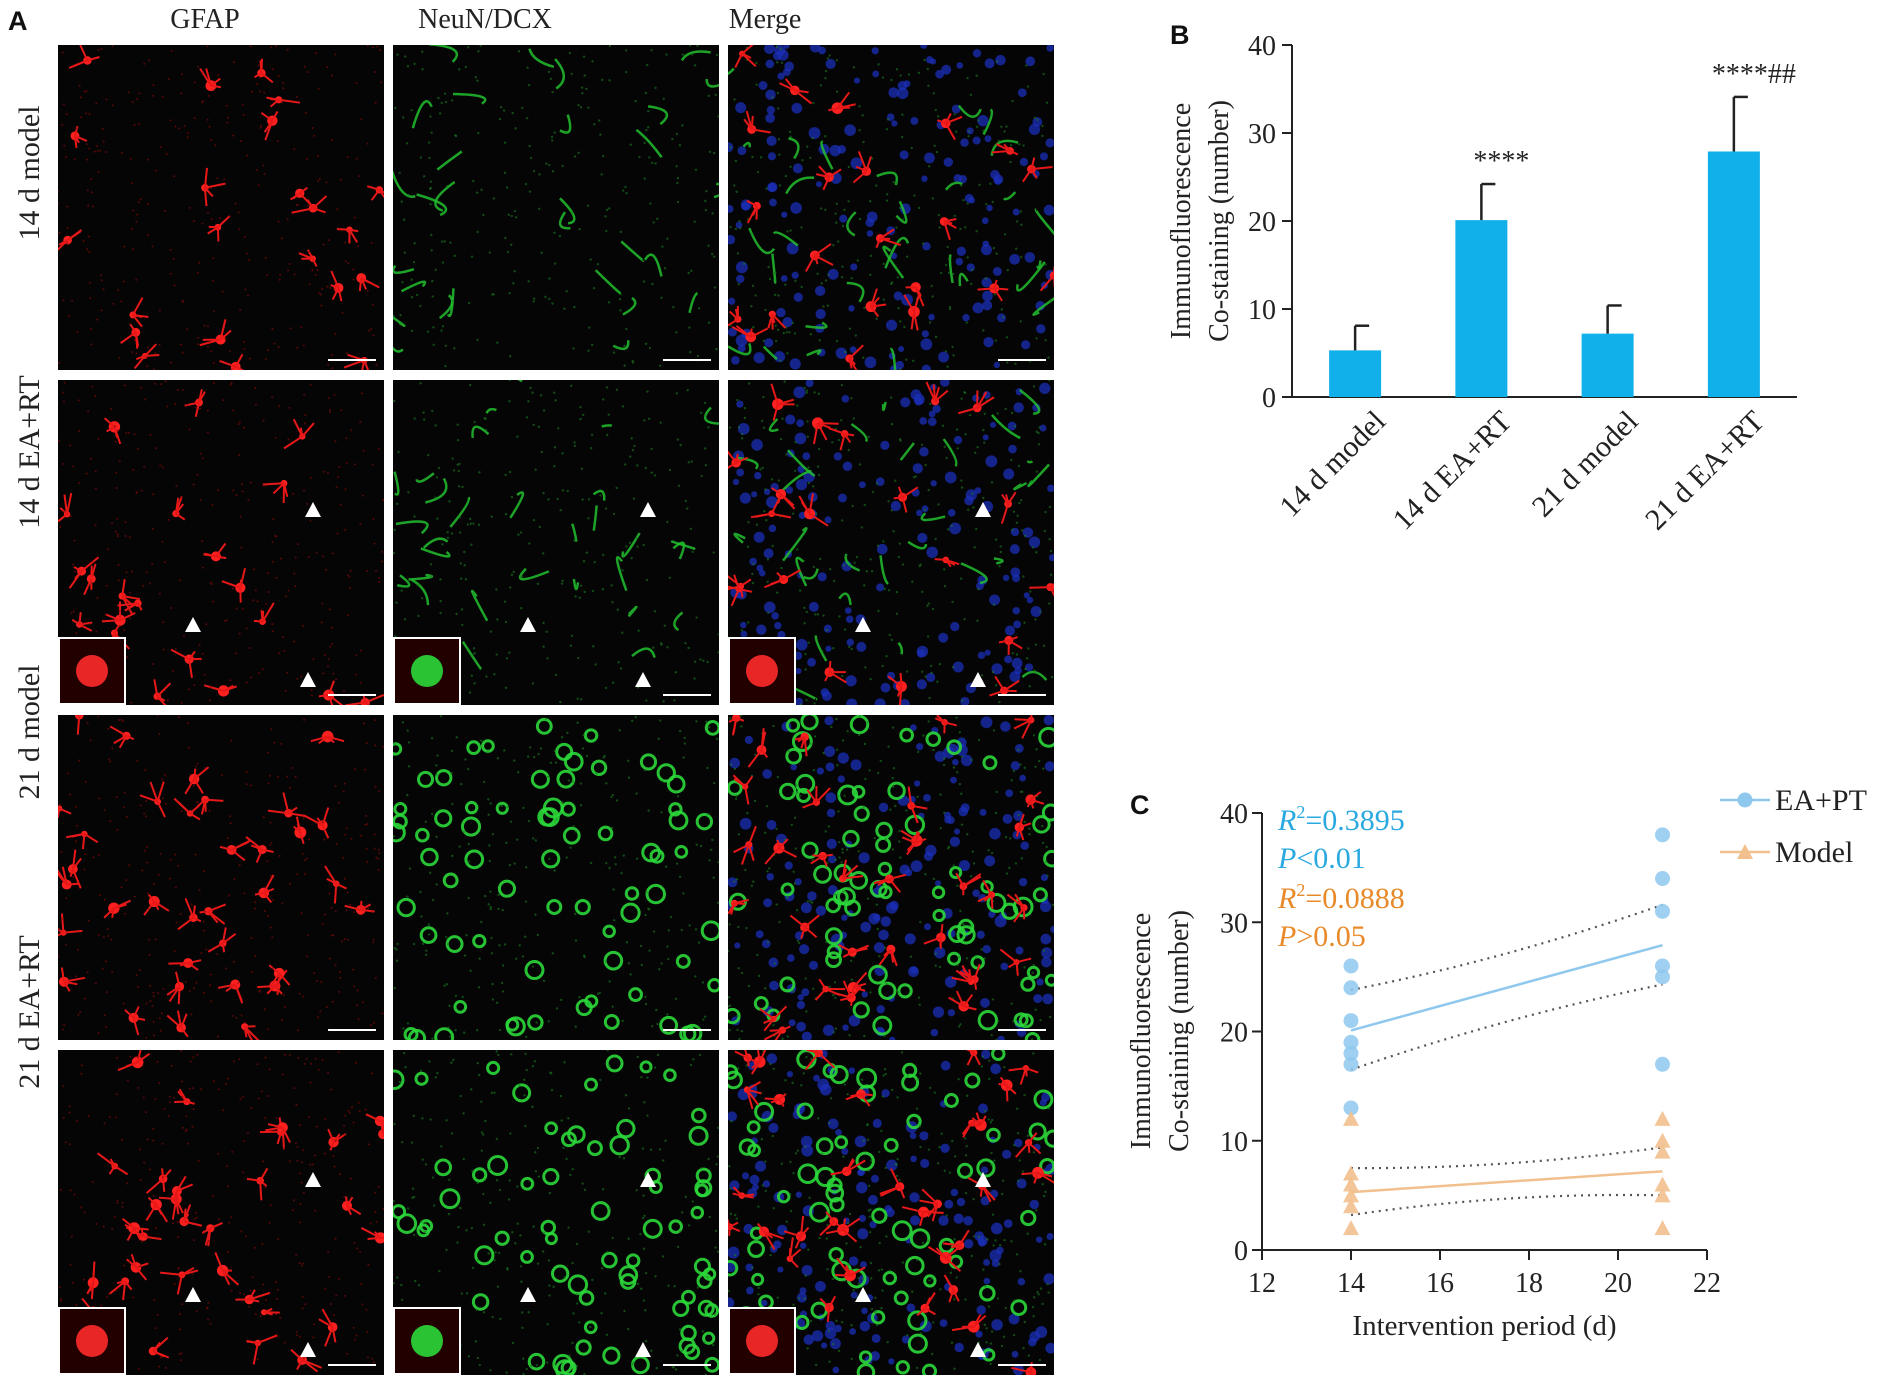 This screenshot has height=1377, width=1877. I want to click on y-tick-label-c: 30, so click(1234, 923).